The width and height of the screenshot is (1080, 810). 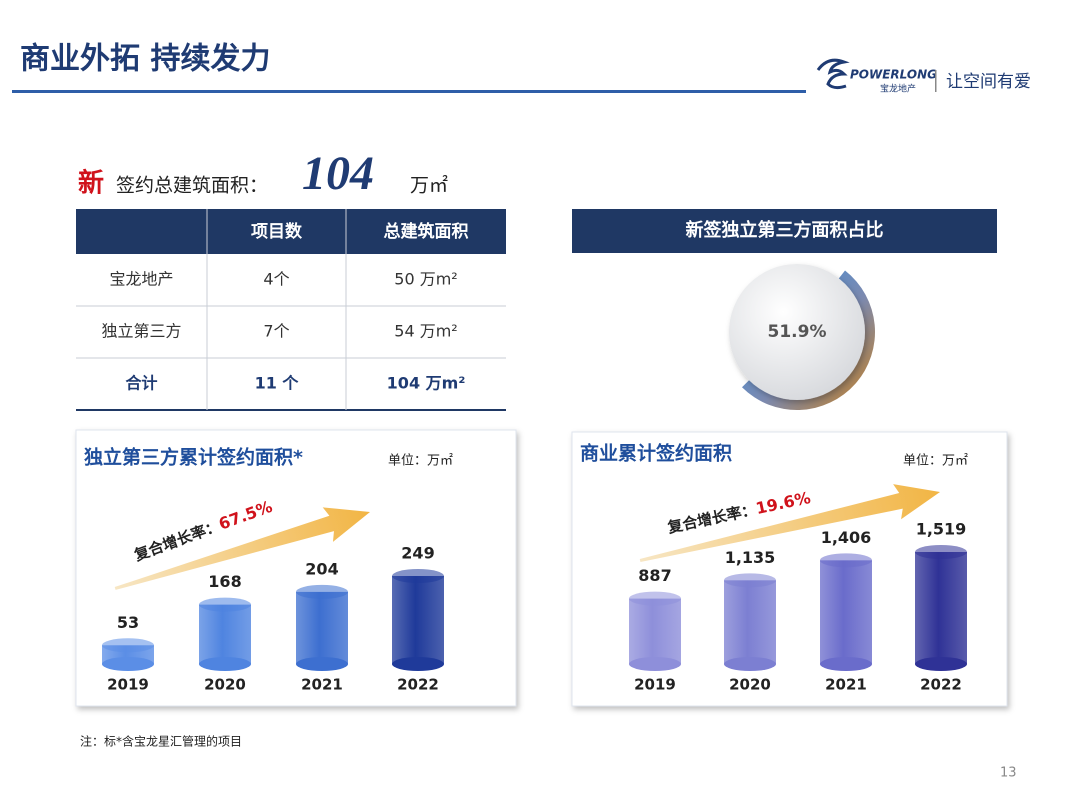 I want to click on logo-en: POWERLONG, so click(x=893, y=75).